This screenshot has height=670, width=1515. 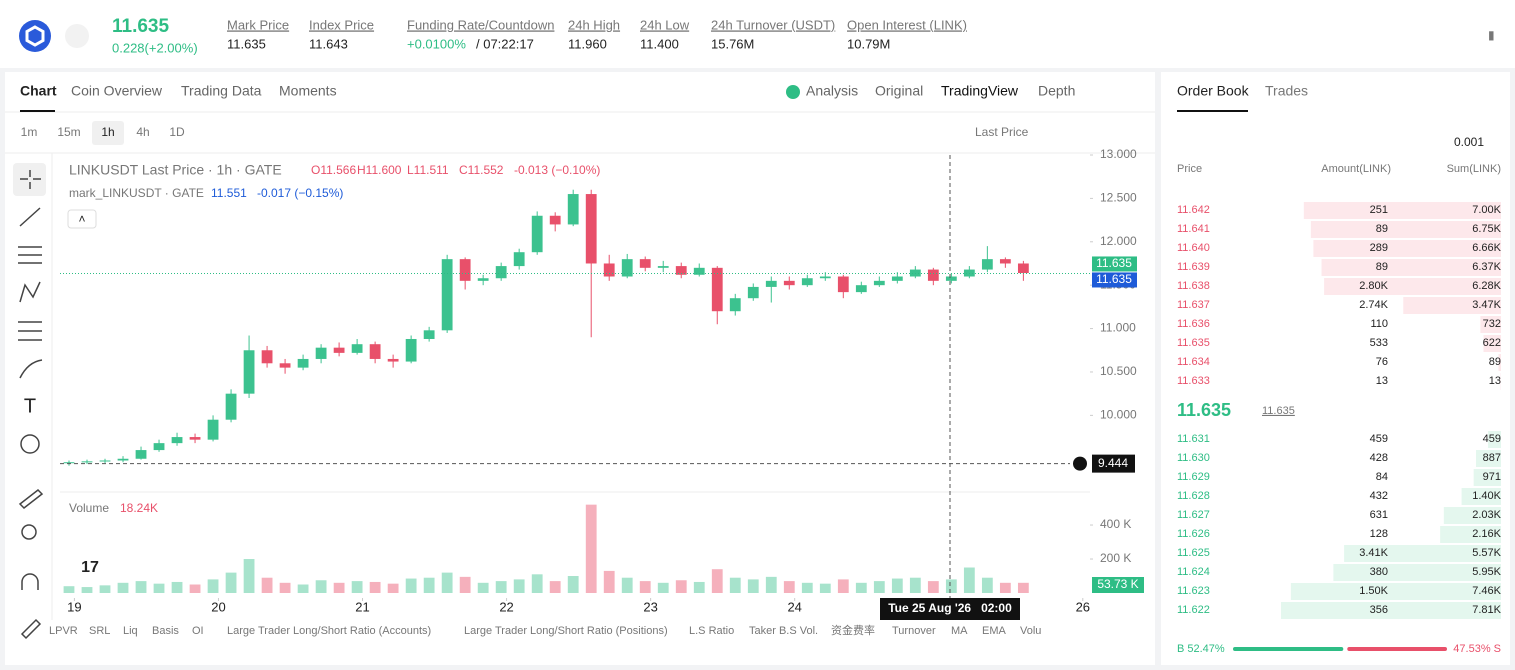 I want to click on coin-logo, so click(x=35, y=36).